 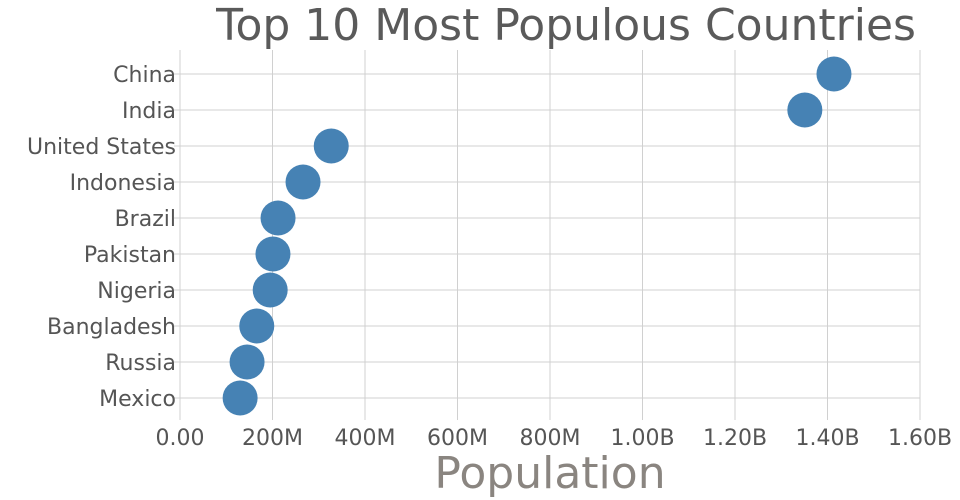 What do you see at coordinates (834, 74) in the screenshot?
I see `data-point-china` at bounding box center [834, 74].